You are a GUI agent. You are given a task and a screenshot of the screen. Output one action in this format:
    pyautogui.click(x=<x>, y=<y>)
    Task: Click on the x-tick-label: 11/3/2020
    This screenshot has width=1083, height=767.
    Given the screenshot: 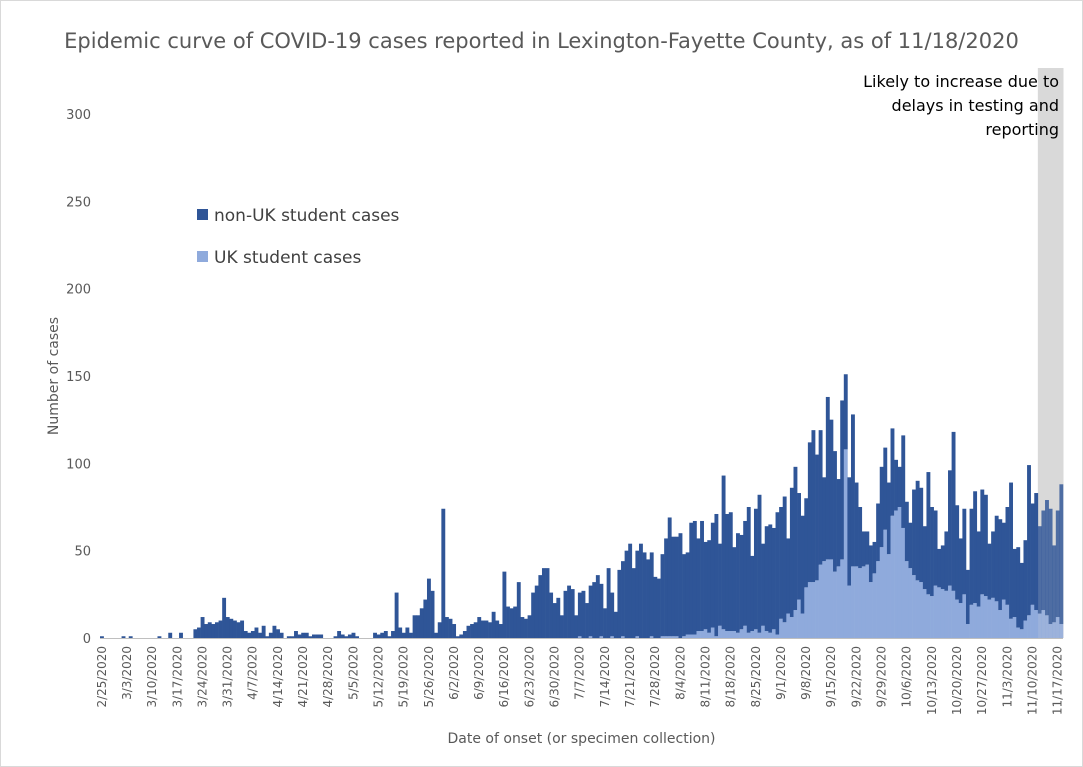 What is the action you would take?
    pyautogui.click(x=1007, y=677)
    